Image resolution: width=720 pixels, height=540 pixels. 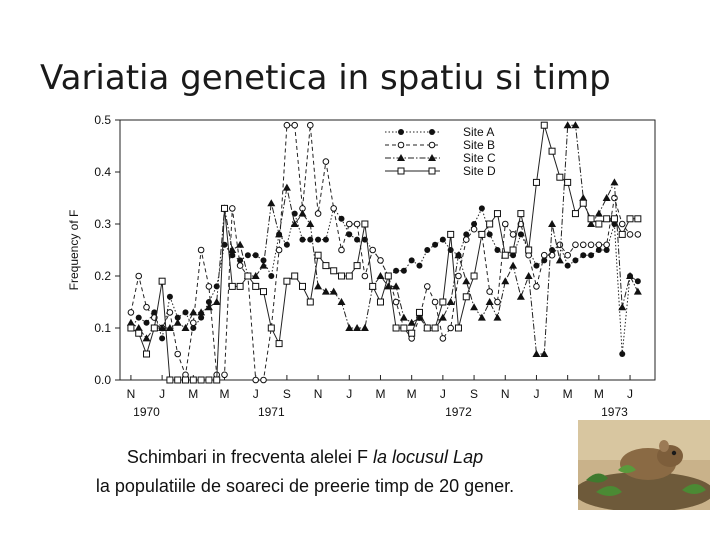 What do you see at coordinates (131, 394) in the screenshot?
I see `x-tick-label: N` at bounding box center [131, 394].